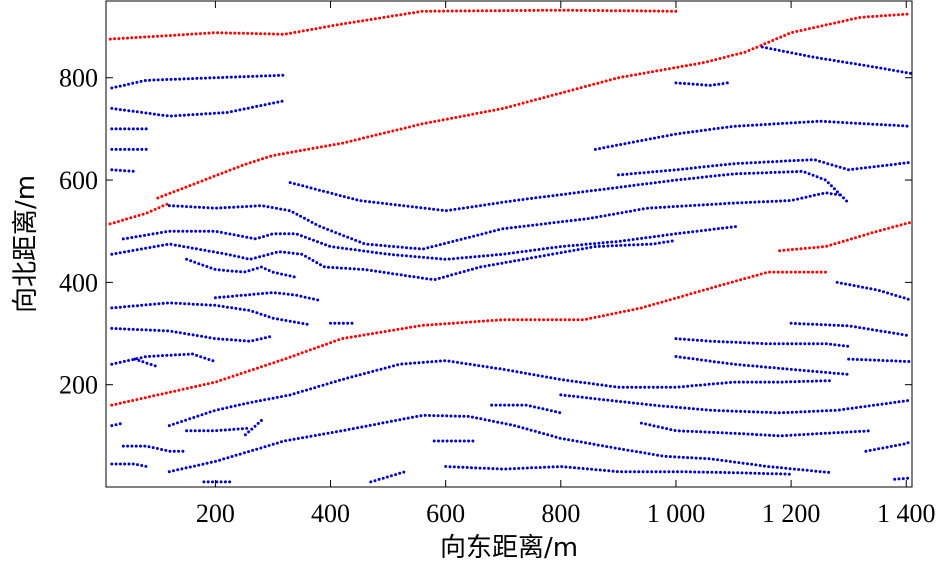 Image resolution: width=945 pixels, height=565 pixels. What do you see at coordinates (791, 513) in the screenshot?
I see `x-tick-label: 1 200` at bounding box center [791, 513].